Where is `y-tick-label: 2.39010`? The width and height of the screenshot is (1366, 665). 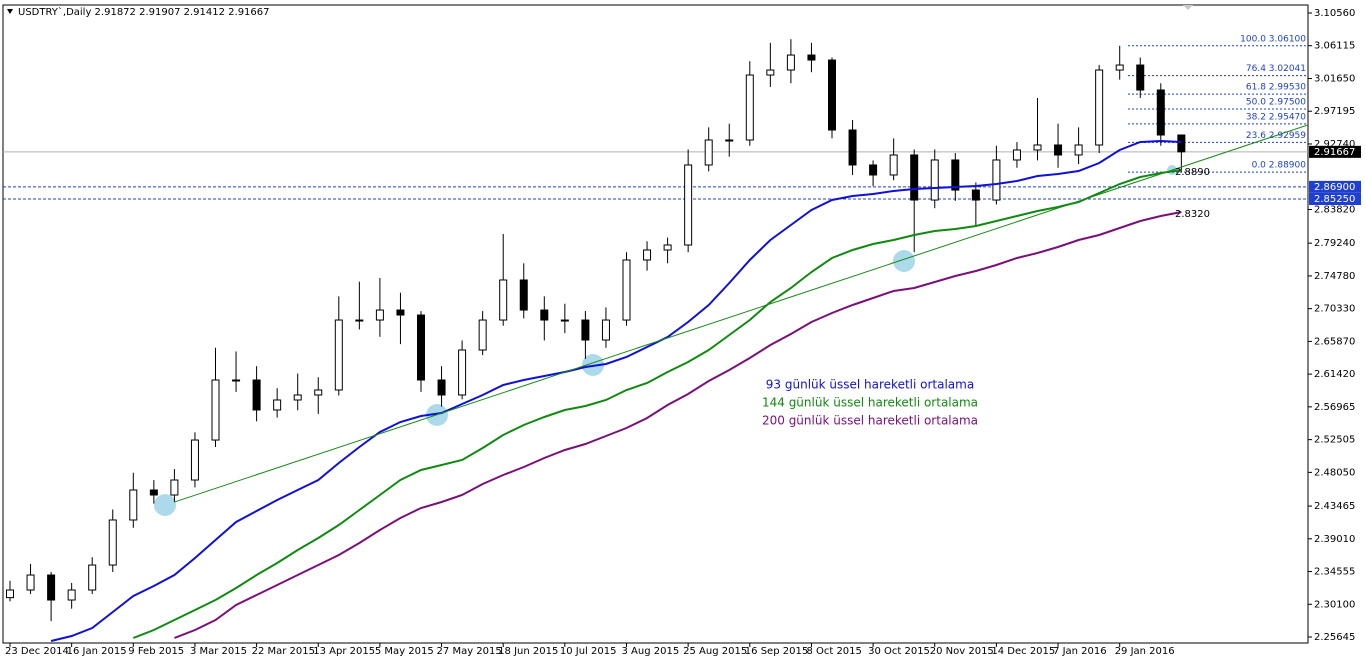 y-tick-label: 2.39010 is located at coordinates (1334, 539).